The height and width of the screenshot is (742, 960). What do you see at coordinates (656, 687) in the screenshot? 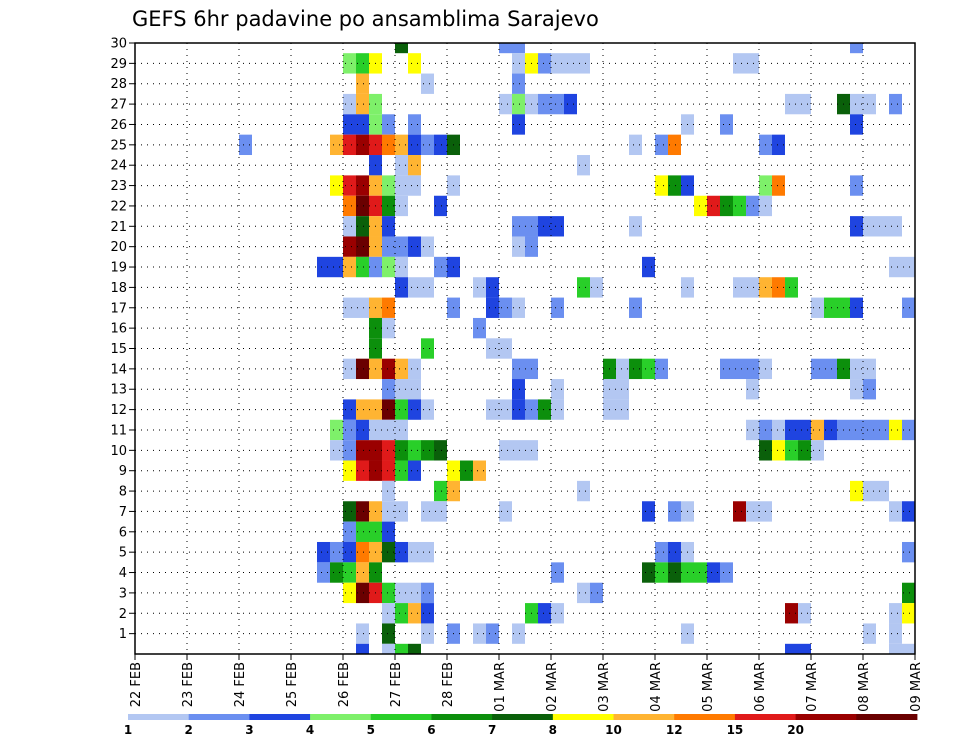
I see `x-tick-label: 04 MAR` at bounding box center [656, 687].